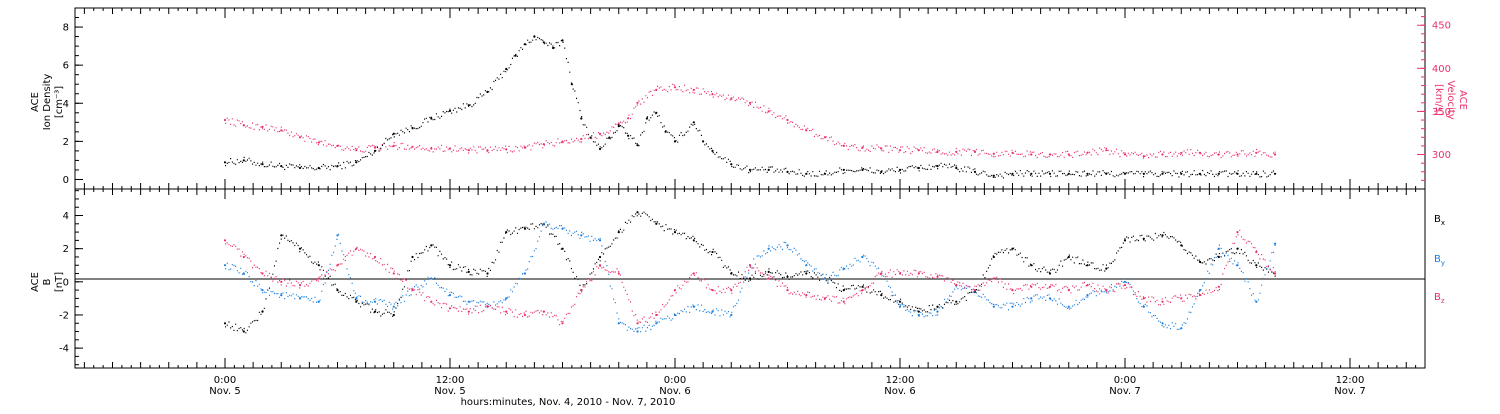 Image resolution: width=1500 pixels, height=414 pixels. Describe the element at coordinates (1462, 100) in the screenshot. I see `velocity-axis-title-line1: ACE` at that location.